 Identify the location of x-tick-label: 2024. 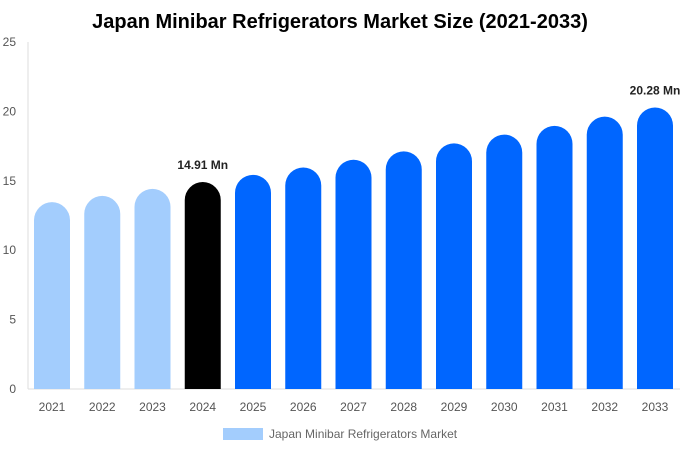
(202, 407).